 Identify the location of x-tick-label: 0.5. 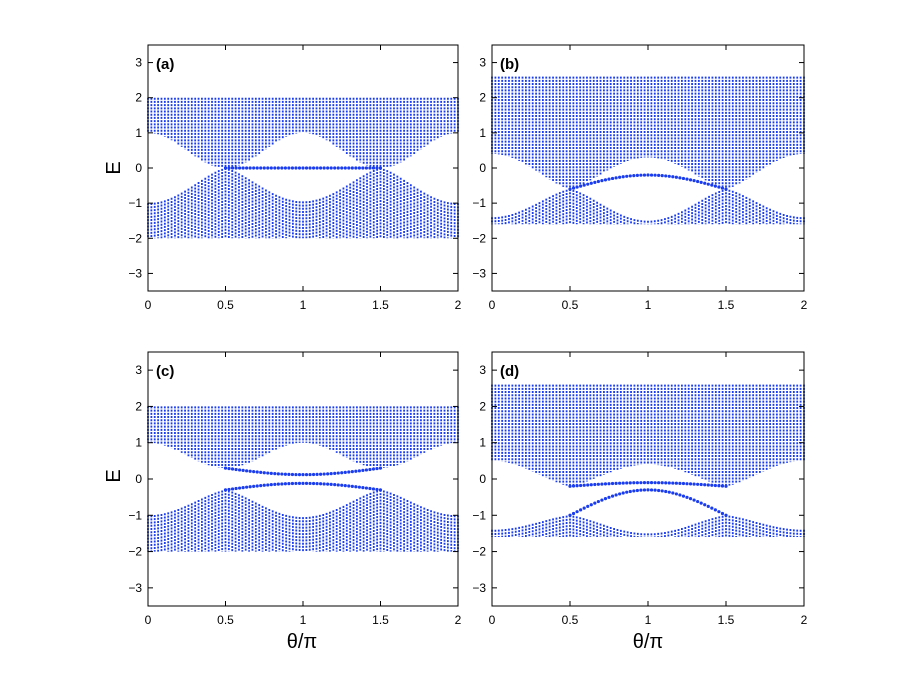
(225, 305).